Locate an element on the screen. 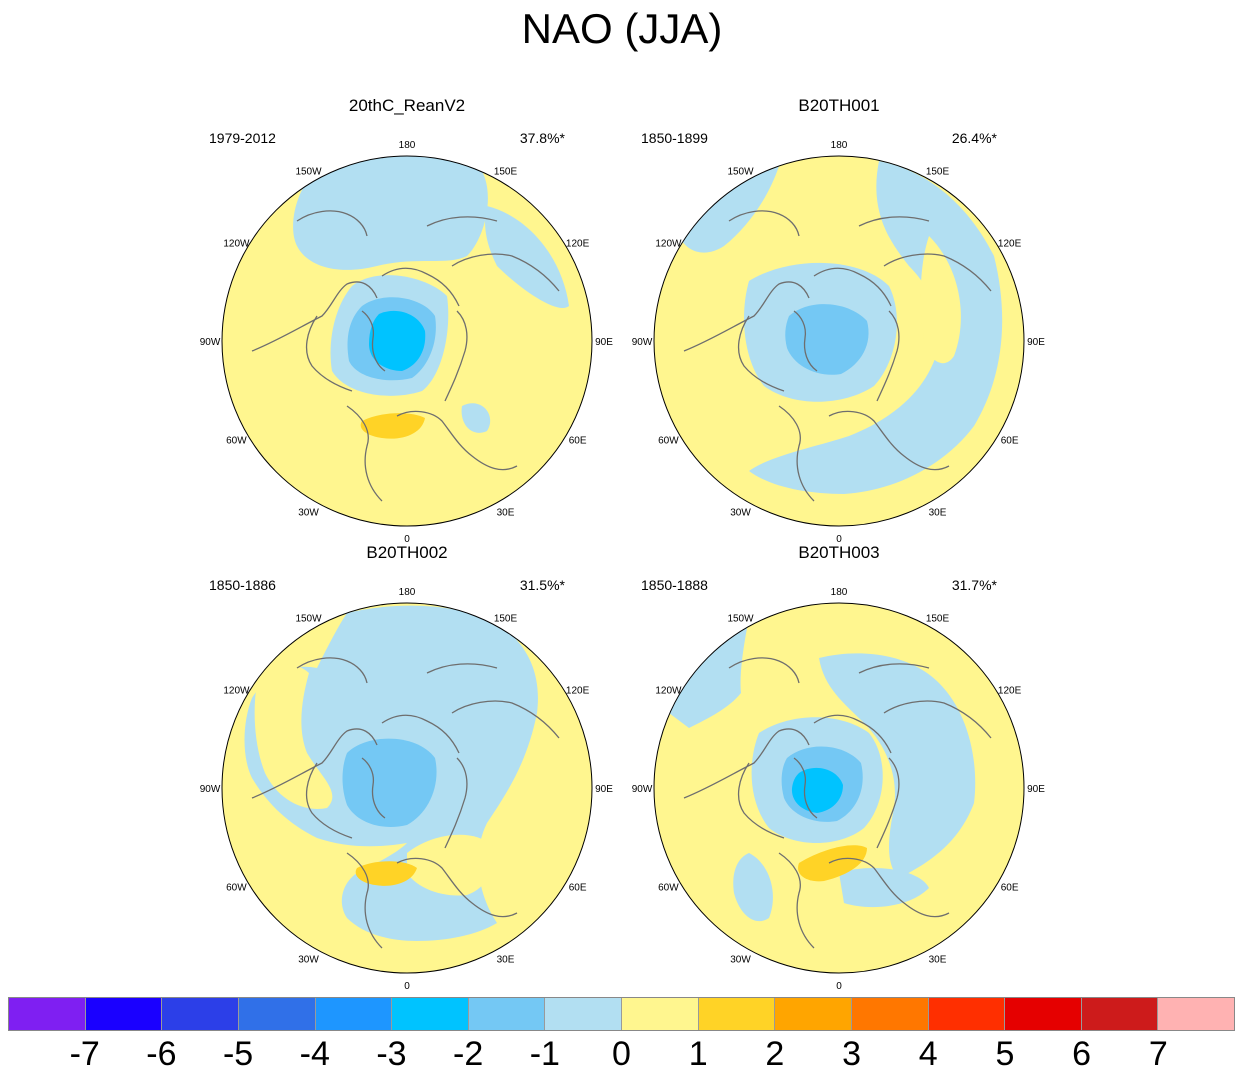  colorbar-tick-label: 3 is located at coordinates (852, 1054).